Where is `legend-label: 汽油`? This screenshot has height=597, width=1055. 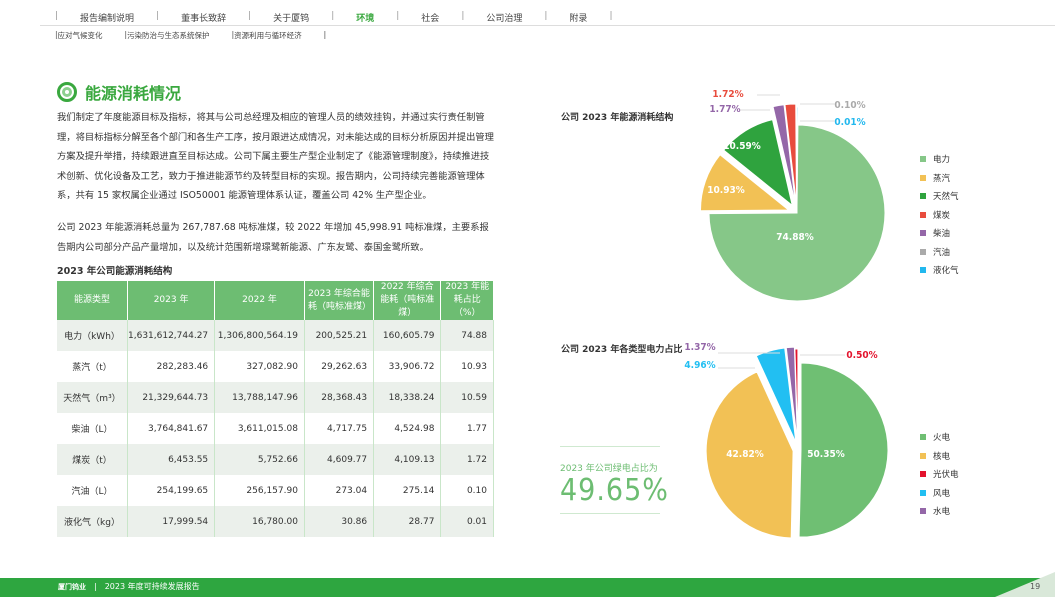
legend-label: 汽油 is located at coordinates (942, 252).